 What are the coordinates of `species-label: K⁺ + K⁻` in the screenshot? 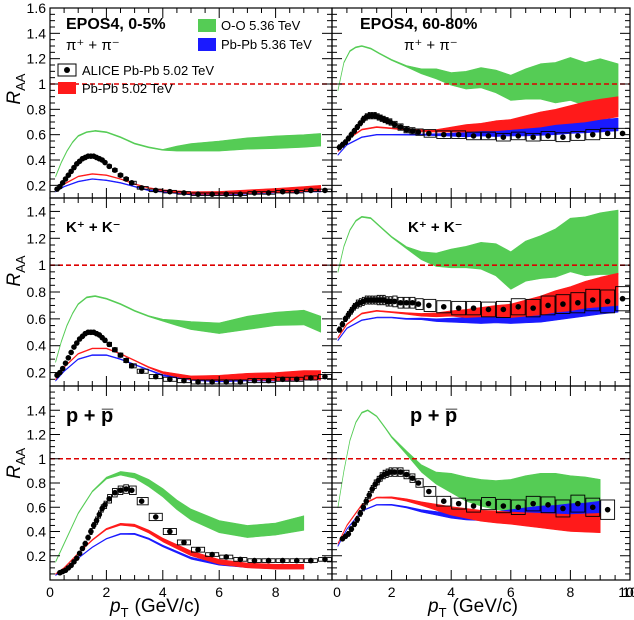 It's located at (93, 227).